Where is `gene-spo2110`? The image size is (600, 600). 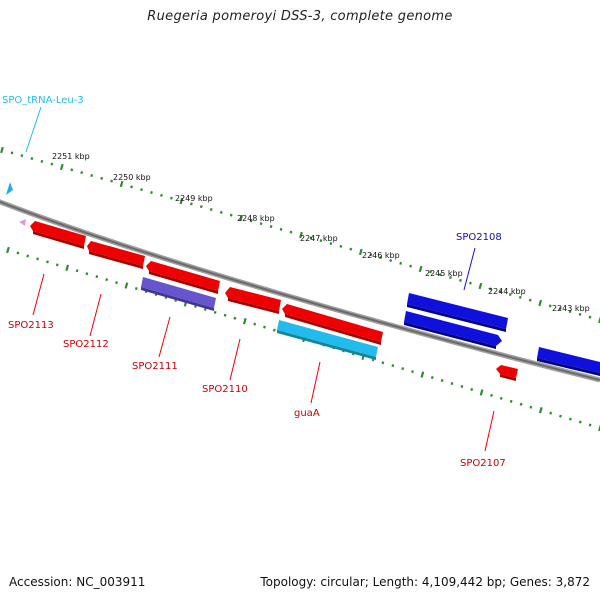 gene-spo2110 is located at coordinates (253, 300).